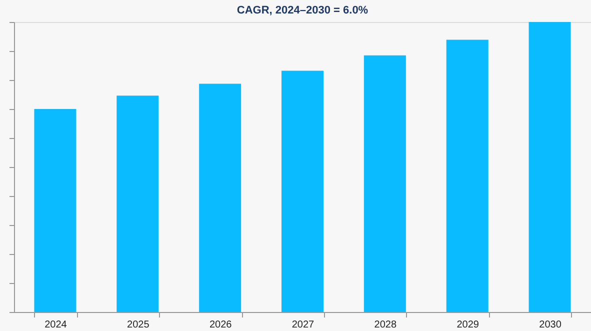 Image resolution: width=591 pixels, height=331 pixels. Describe the element at coordinates (138, 325) in the screenshot. I see `x-tick-label: 2025` at that location.